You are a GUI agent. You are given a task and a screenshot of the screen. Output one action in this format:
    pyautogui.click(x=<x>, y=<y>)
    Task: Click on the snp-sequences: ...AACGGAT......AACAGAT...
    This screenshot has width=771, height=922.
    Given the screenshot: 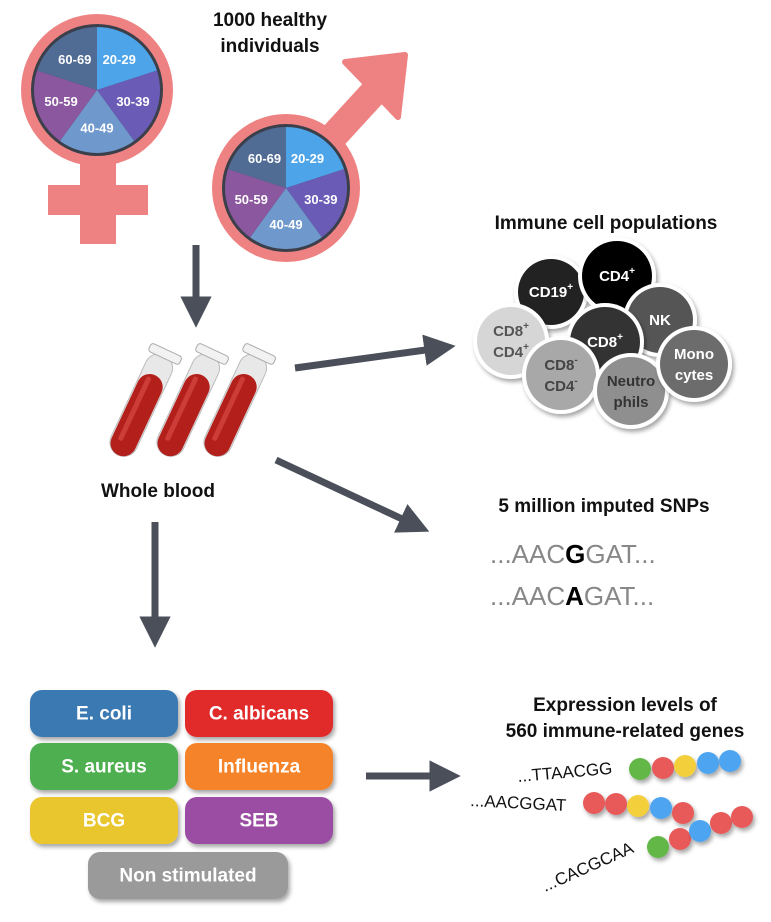 What is the action you would take?
    pyautogui.click(x=573, y=575)
    